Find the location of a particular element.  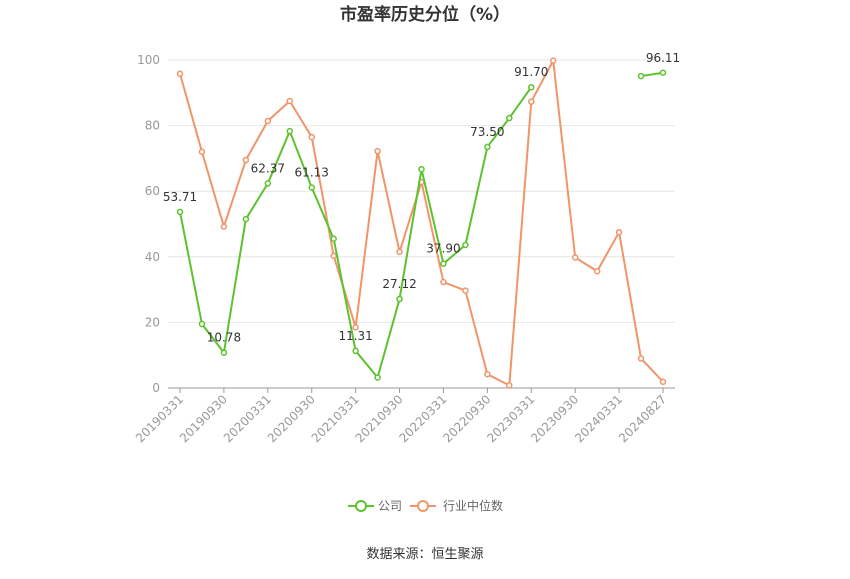

data-label: 11.31 is located at coordinates (355, 336).